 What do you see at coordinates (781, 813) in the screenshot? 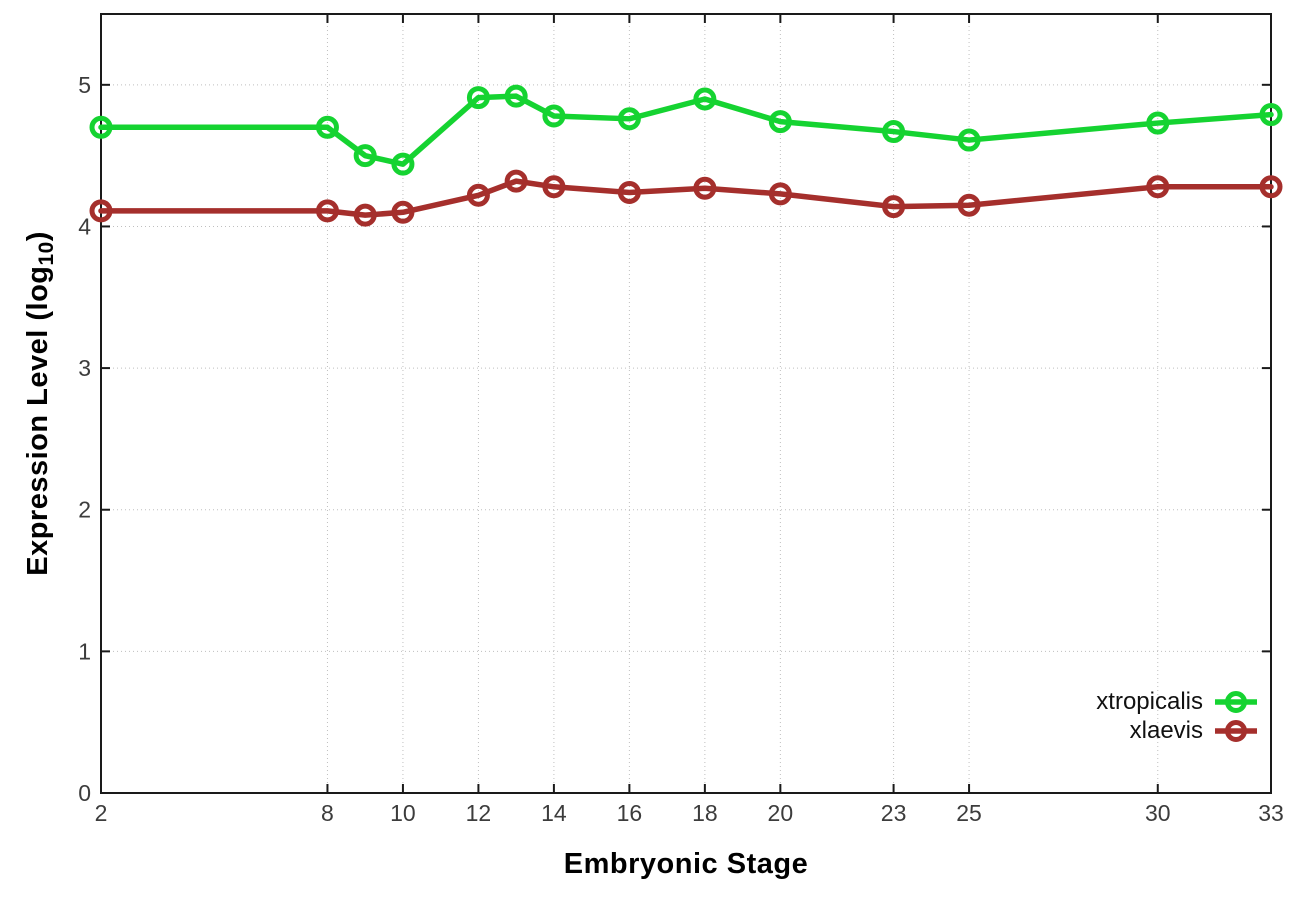
I see `x-tick-label: 20` at bounding box center [781, 813].